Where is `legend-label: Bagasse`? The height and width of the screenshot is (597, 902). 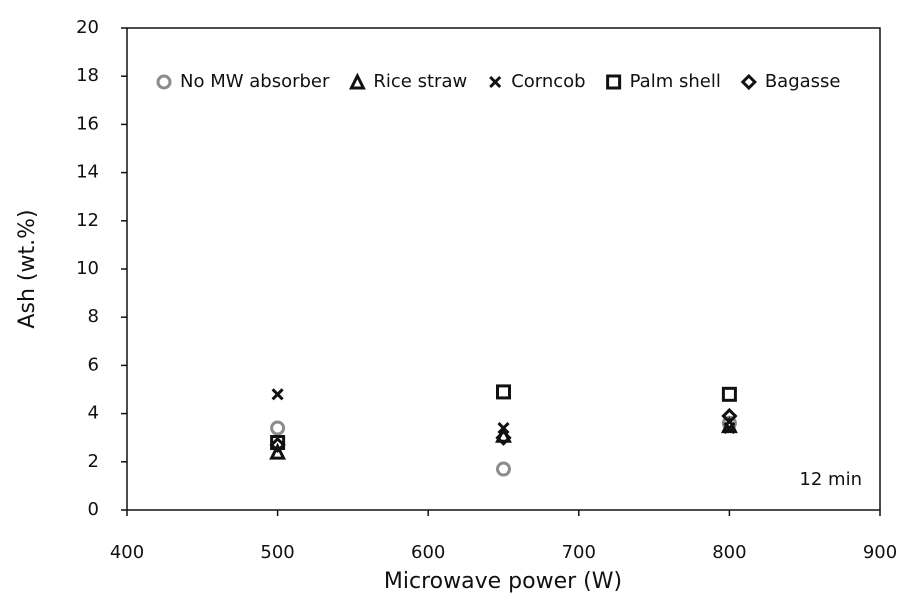 legend-label: Bagasse is located at coordinates (803, 81).